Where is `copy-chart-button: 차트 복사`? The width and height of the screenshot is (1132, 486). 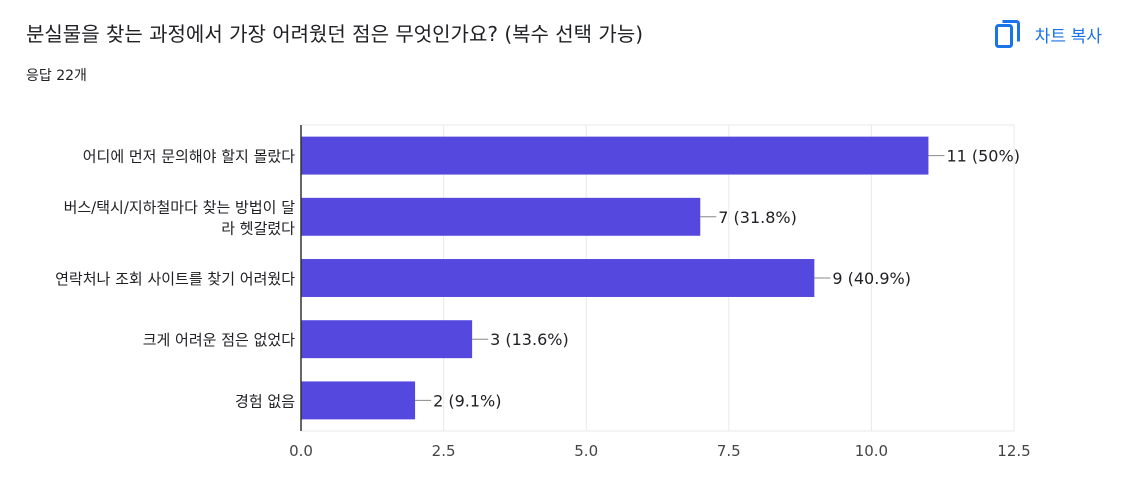 copy-chart-button: 차트 복사 is located at coordinates (1048, 34).